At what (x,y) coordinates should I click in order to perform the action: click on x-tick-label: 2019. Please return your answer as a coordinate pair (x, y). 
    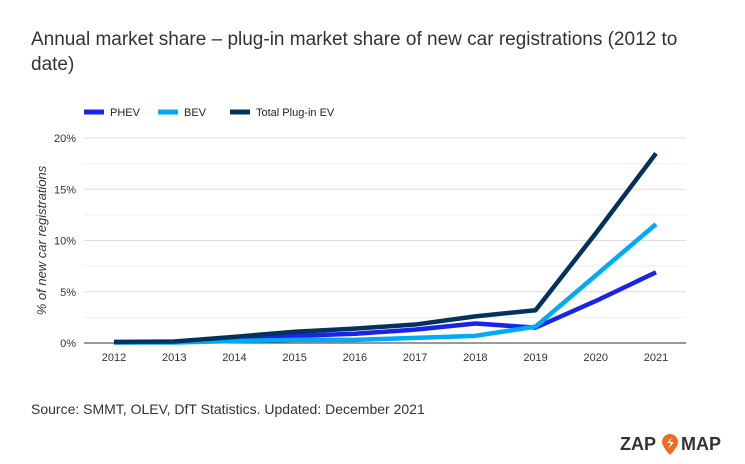
    Looking at the image, I should click on (535, 358).